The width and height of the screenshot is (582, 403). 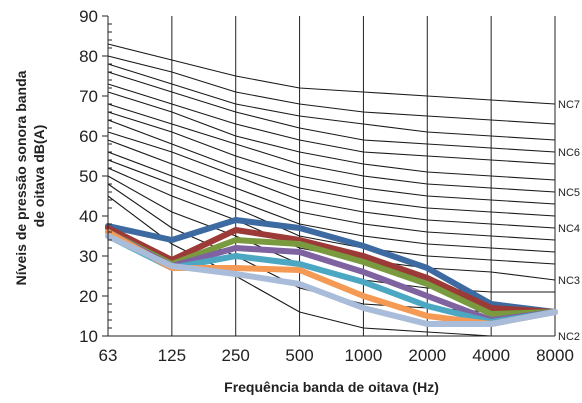 I want to click on nc-curve-label-nc5: NC5, so click(x=569, y=193).